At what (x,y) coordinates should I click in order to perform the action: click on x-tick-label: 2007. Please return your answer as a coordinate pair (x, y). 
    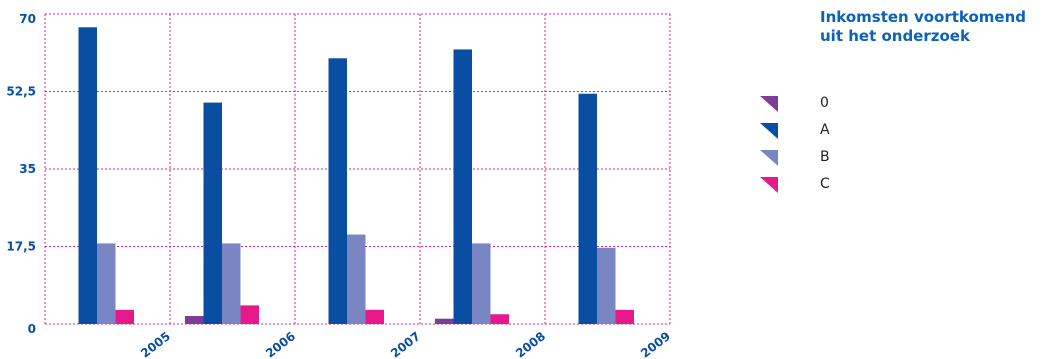
    Looking at the image, I should click on (405, 344).